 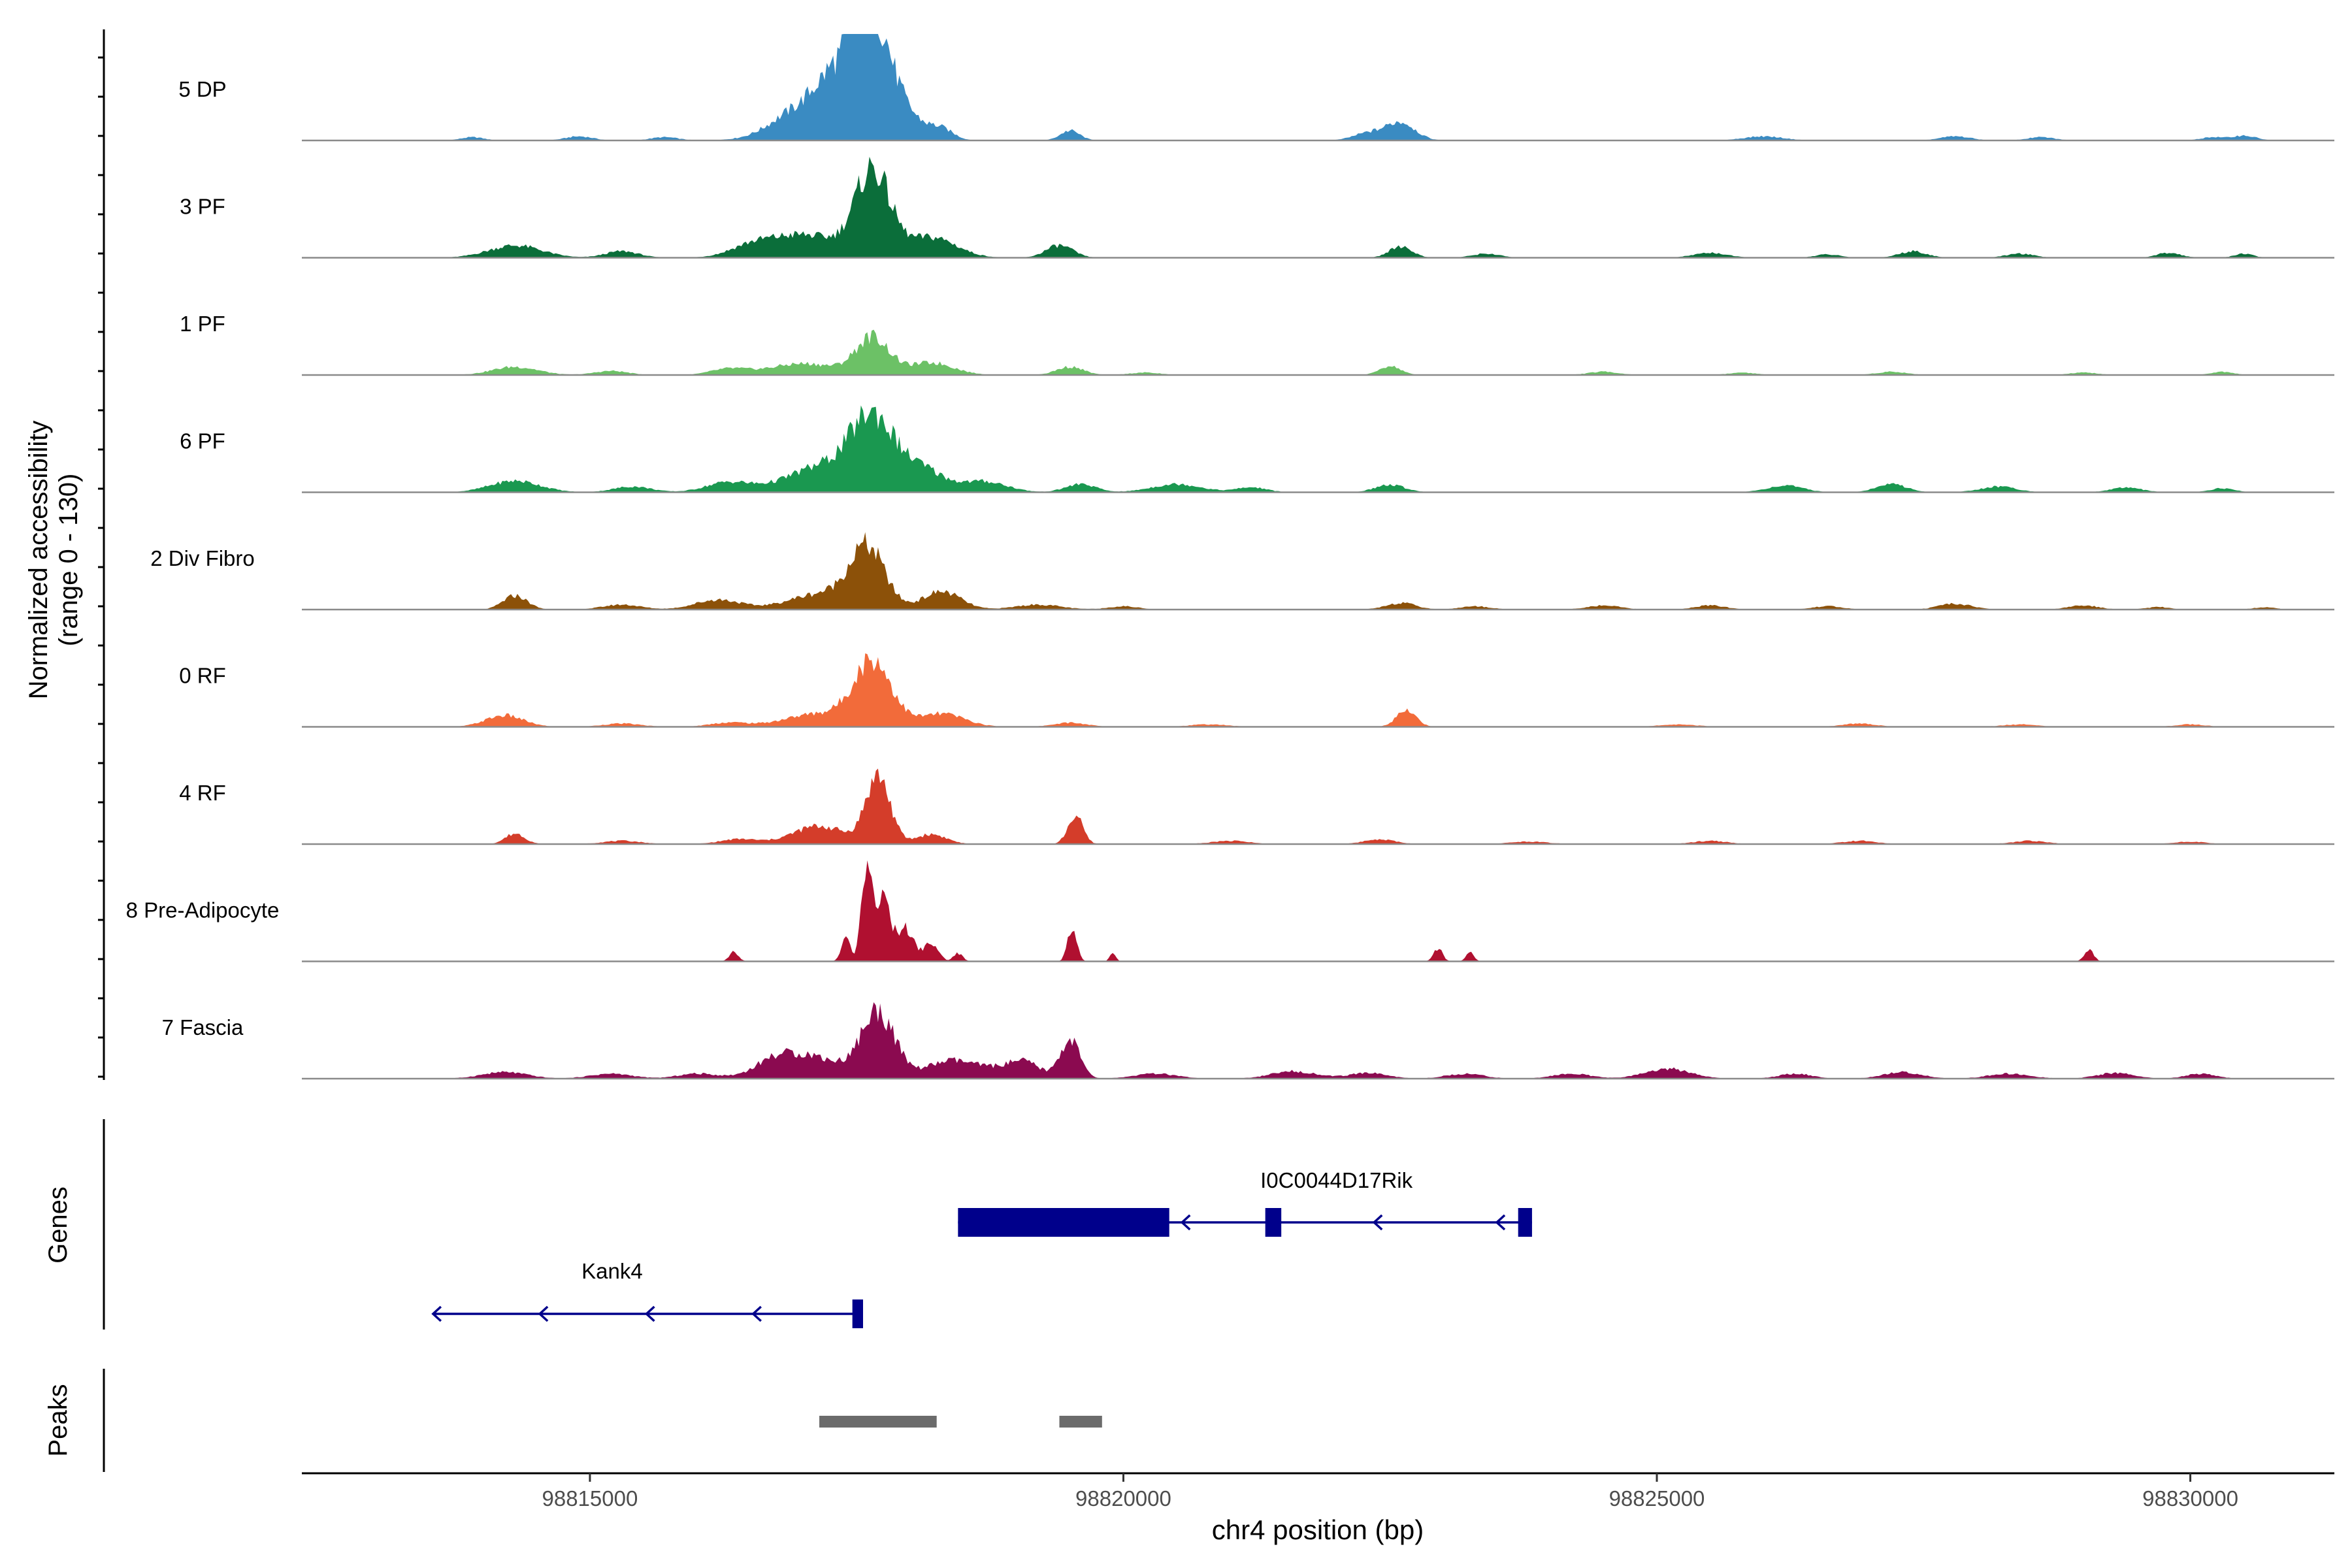 I want to click on x-tick-label: 98825000, so click(x=1657, y=1498).